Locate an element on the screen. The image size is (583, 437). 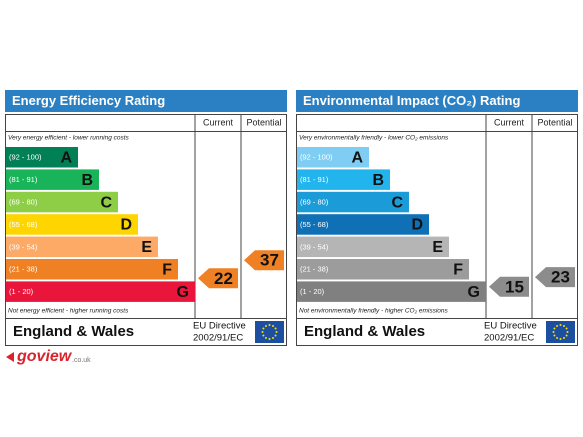
rating-value: 37 is located at coordinates (269, 260).